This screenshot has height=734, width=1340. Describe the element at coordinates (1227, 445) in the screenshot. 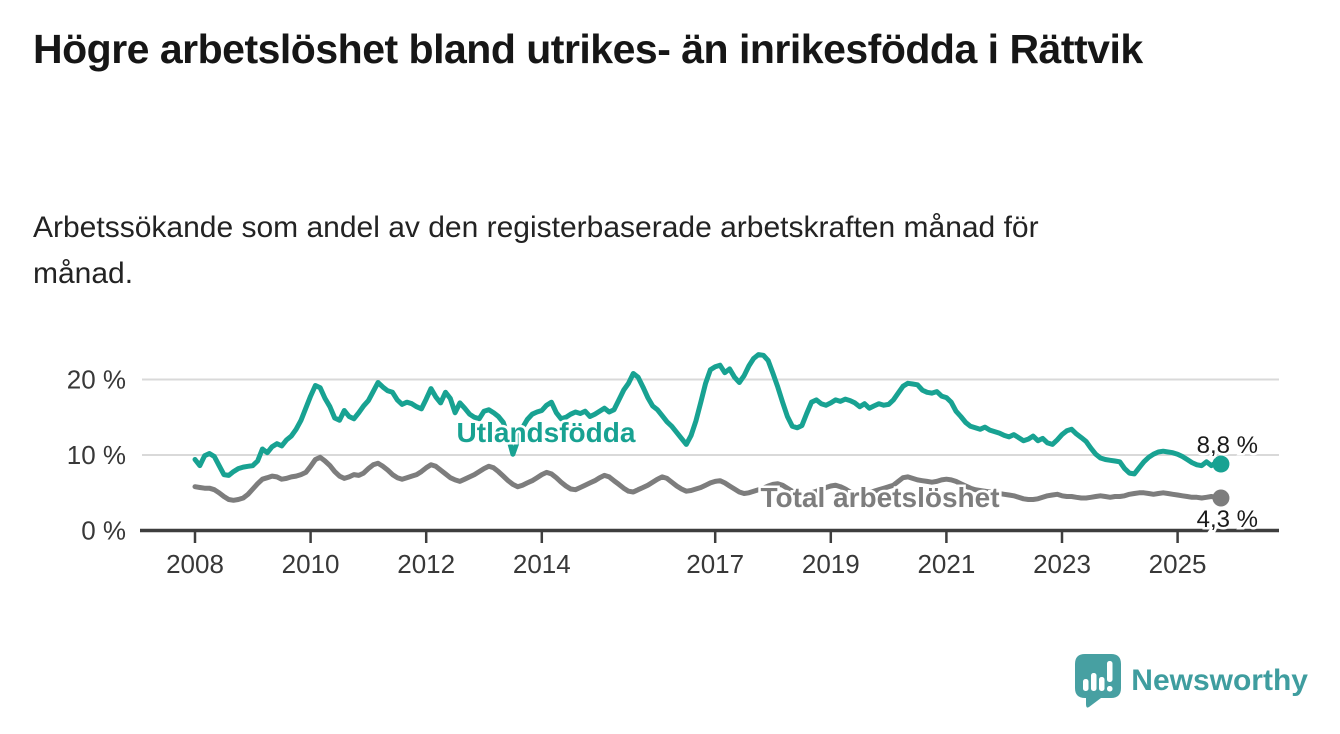

I see `series-end-value-utlandsfodda: 8,8 %` at that location.